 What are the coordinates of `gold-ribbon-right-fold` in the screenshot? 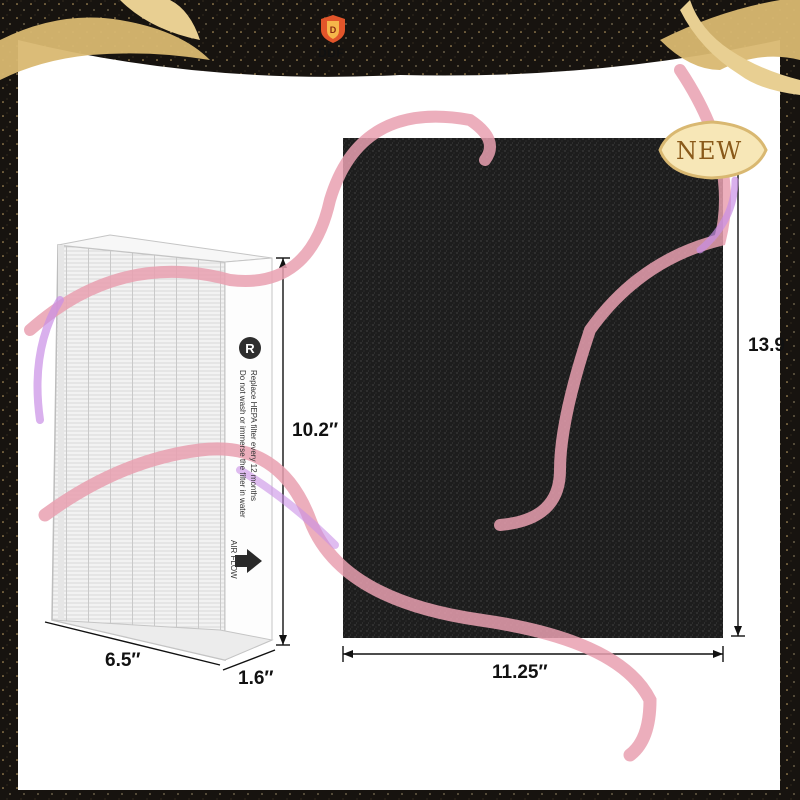 It's located at (740, 47).